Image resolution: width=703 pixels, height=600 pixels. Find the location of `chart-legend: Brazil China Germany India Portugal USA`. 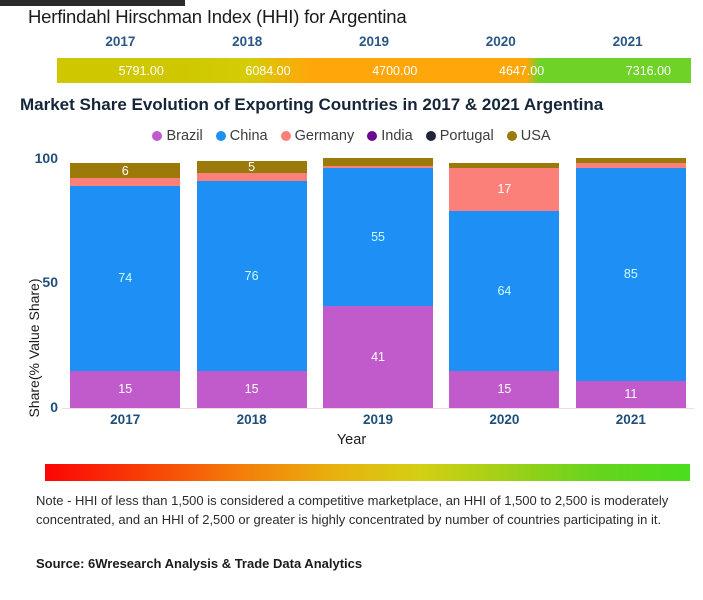

chart-legend: Brazil China Germany India Portugal USA is located at coordinates (351, 136).